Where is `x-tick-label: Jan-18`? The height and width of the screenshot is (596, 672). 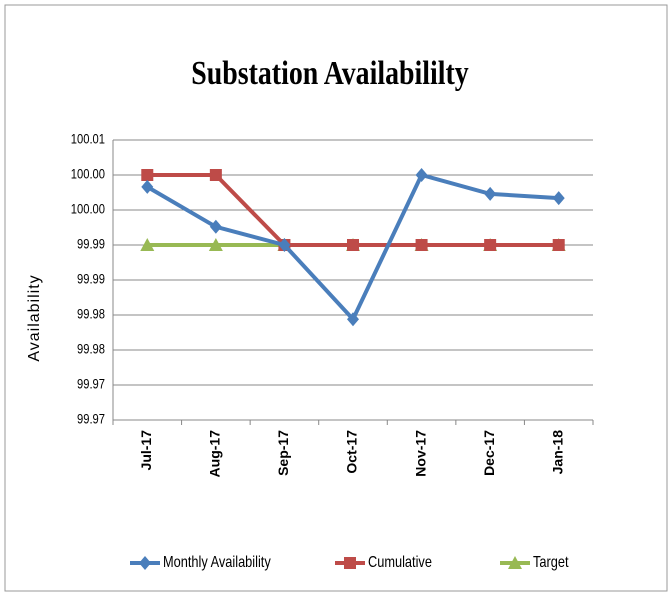
x-tick-label: Jan-18 is located at coordinates (557, 452).